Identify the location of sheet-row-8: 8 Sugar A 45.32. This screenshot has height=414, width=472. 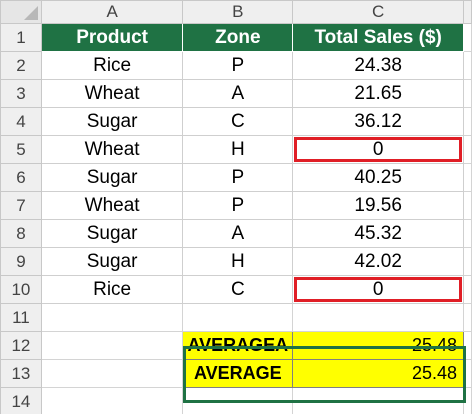
(236, 233).